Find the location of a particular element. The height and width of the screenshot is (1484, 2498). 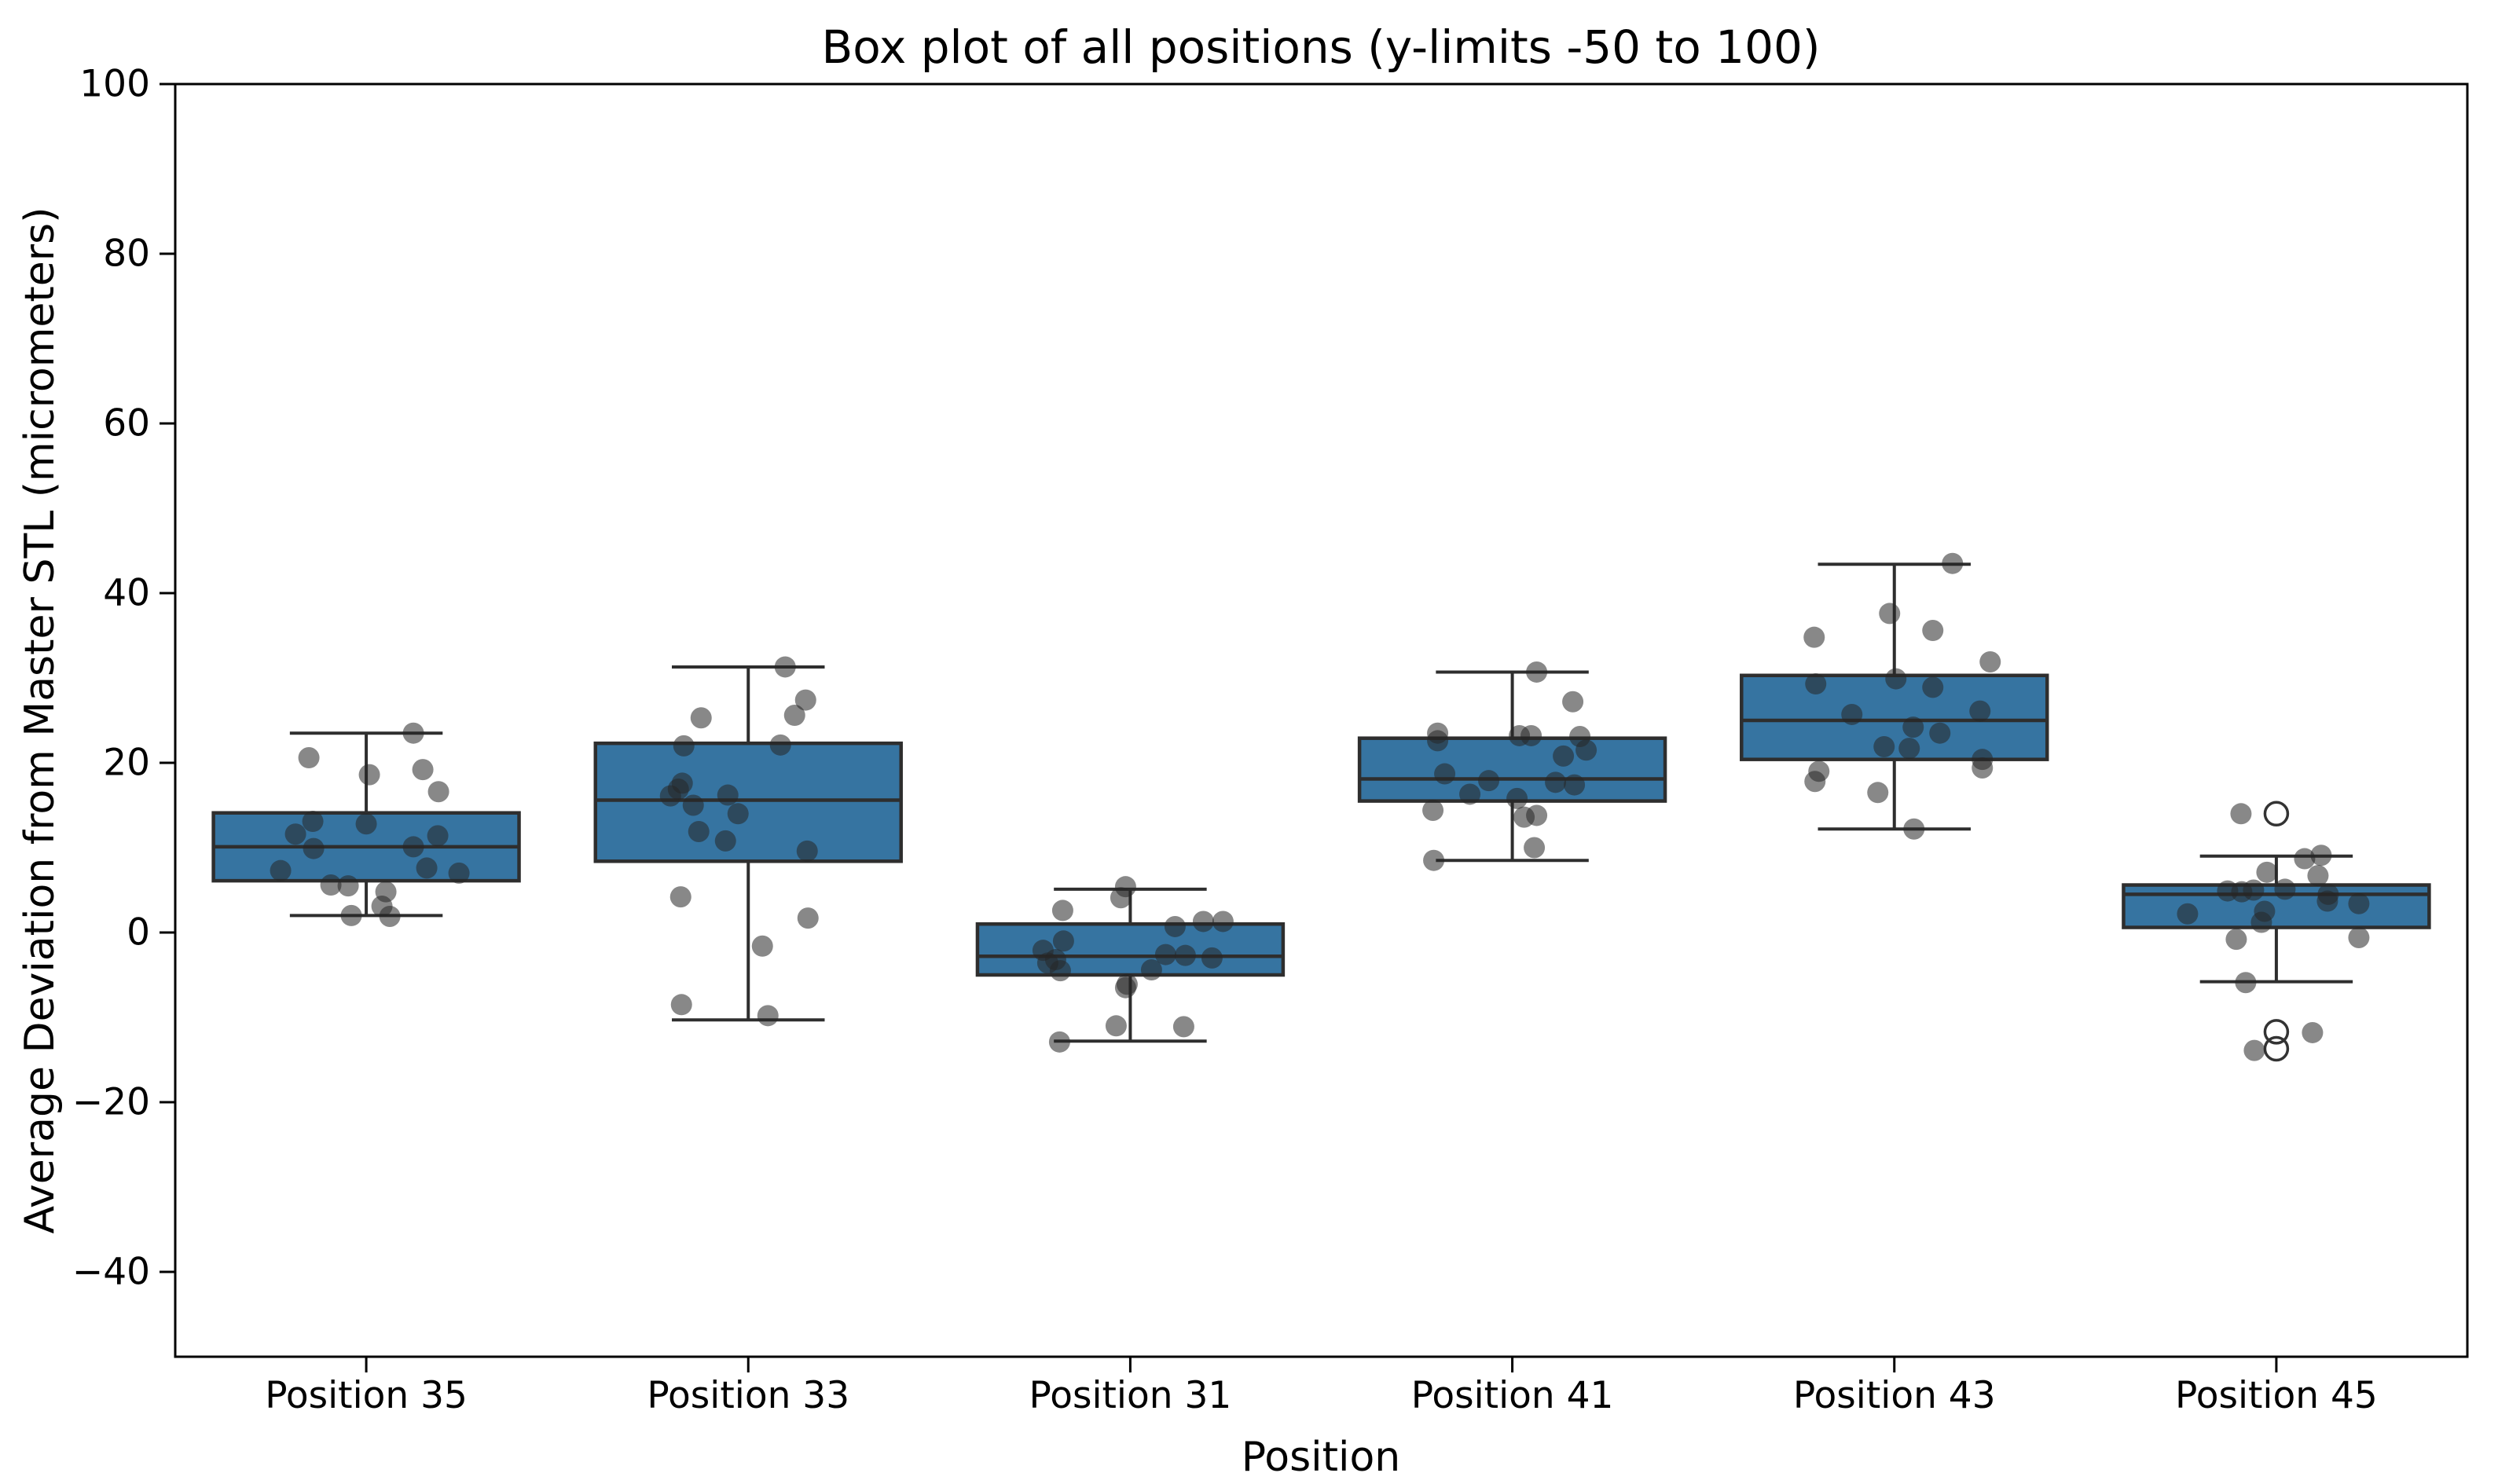

y-tick-label: −40 is located at coordinates (111, 1272).